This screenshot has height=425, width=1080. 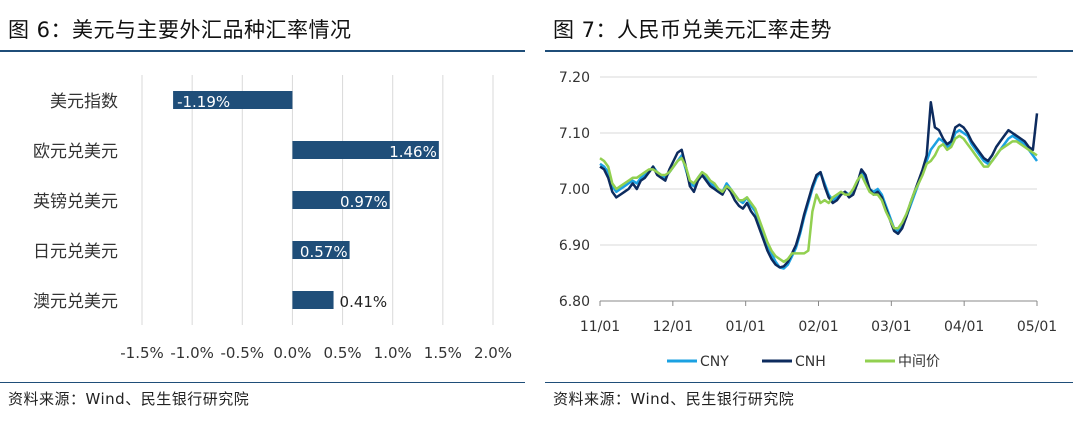 I want to click on series-line-central-parity, so click(x=818, y=199).